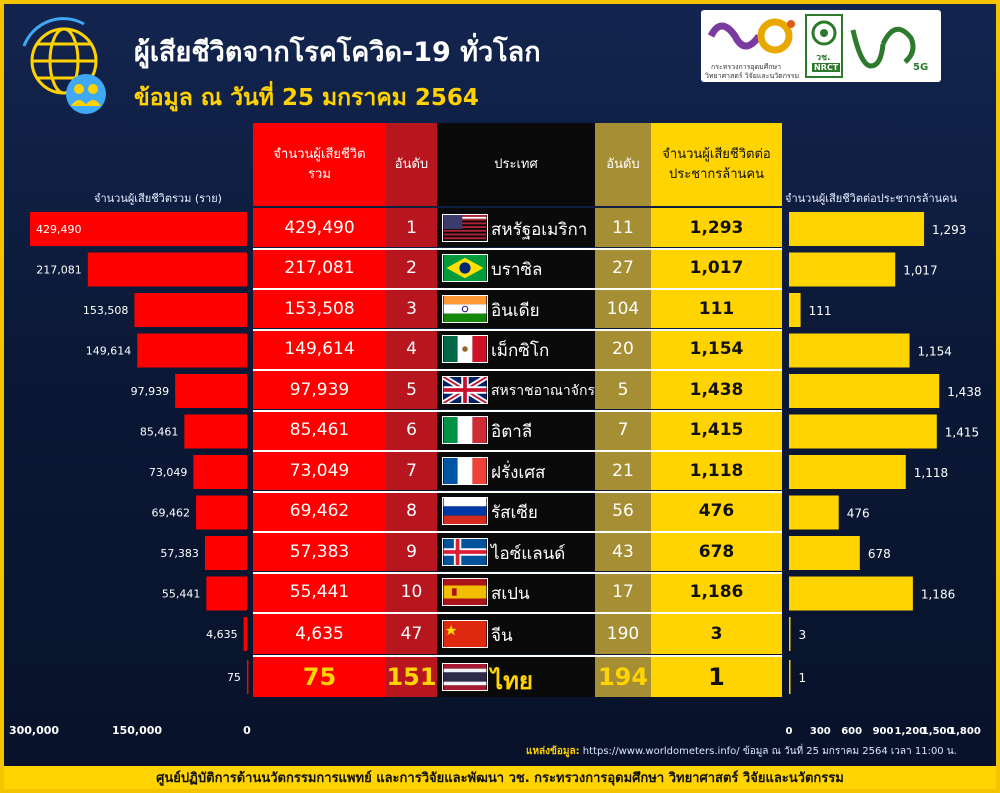  Describe the element at coordinates (411, 633) in the screenshot. I see `table-cell-rank: 47` at that location.